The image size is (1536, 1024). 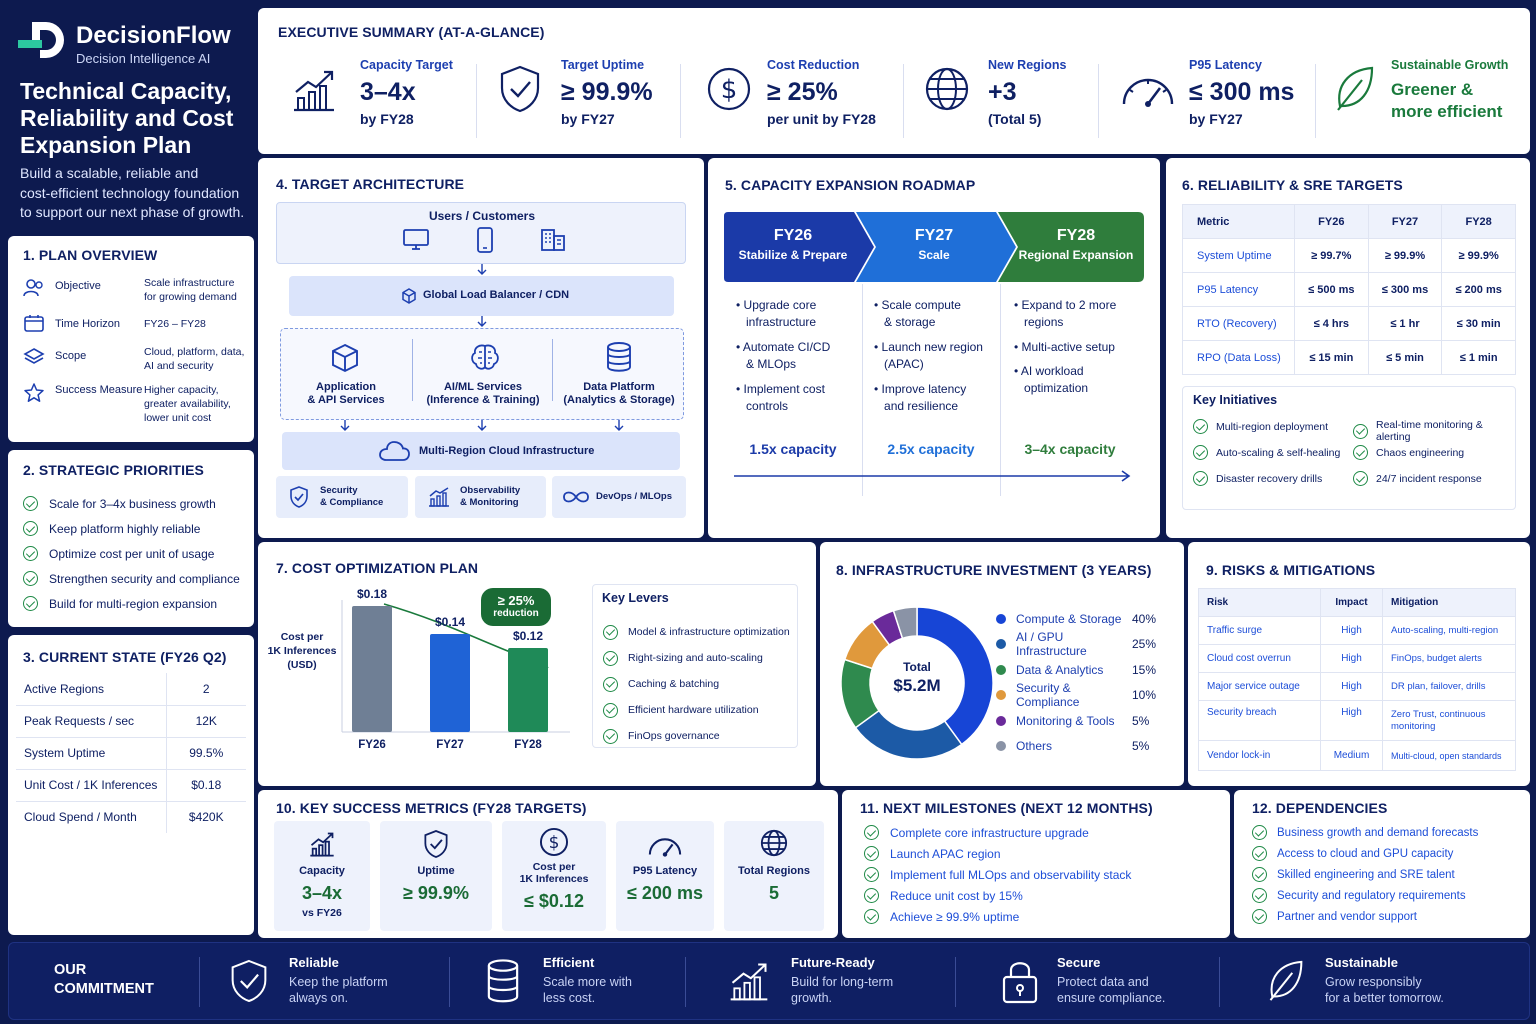 What do you see at coordinates (153, 35) in the screenshot?
I see `brand-name: DecisionFlow` at bounding box center [153, 35].